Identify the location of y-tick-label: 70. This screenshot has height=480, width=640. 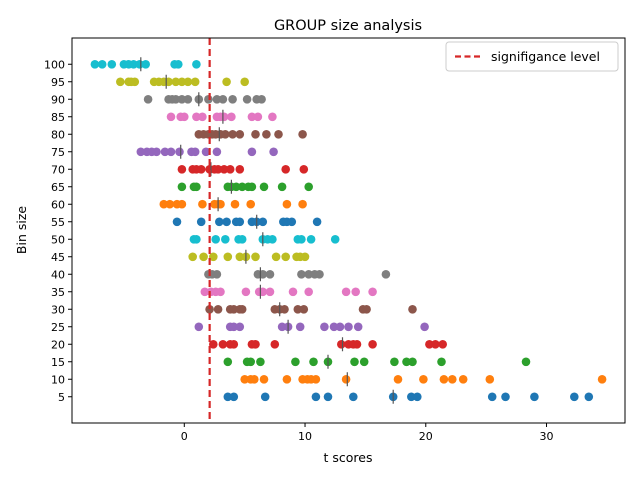
(58, 169).